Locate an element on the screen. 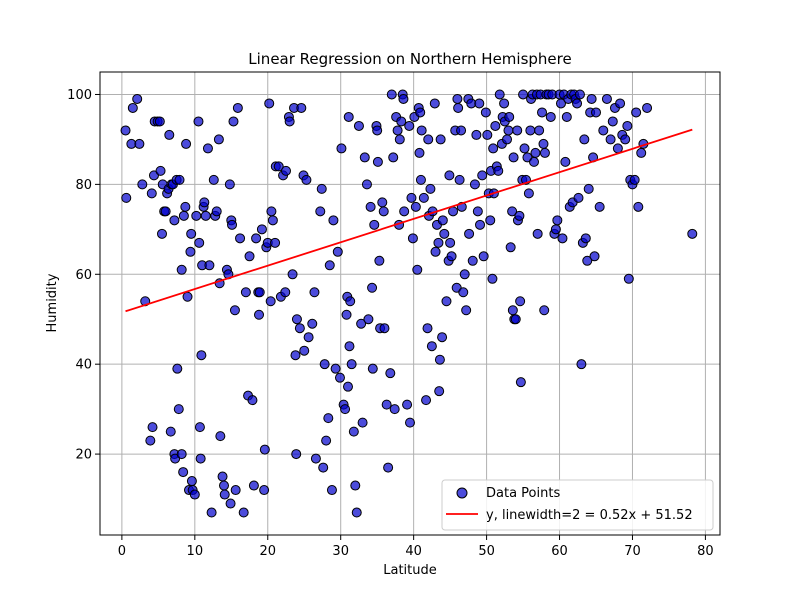 The image size is (800, 600). chart-title: Linear Regression on Northern Hemisphere is located at coordinates (409, 59).